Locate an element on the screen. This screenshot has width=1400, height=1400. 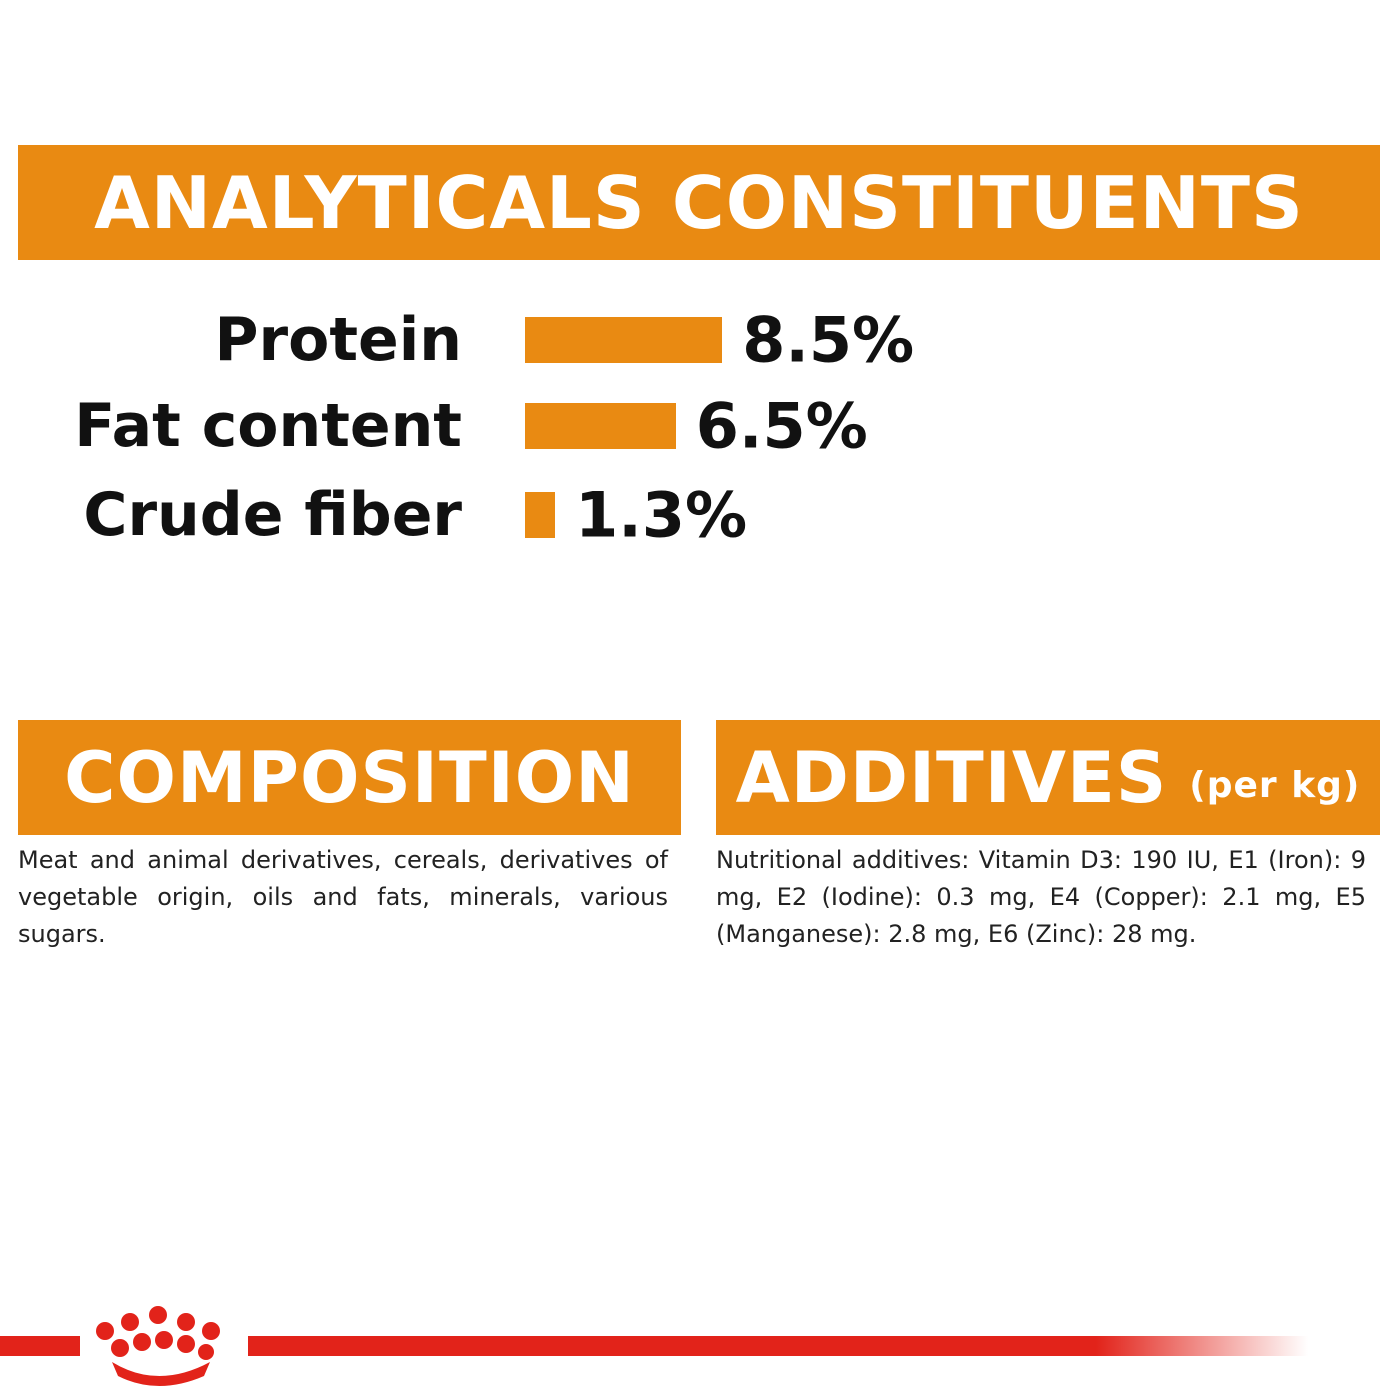
chart-title: ANALYTICALS CONSTITUENTS is located at coordinates (699, 202).